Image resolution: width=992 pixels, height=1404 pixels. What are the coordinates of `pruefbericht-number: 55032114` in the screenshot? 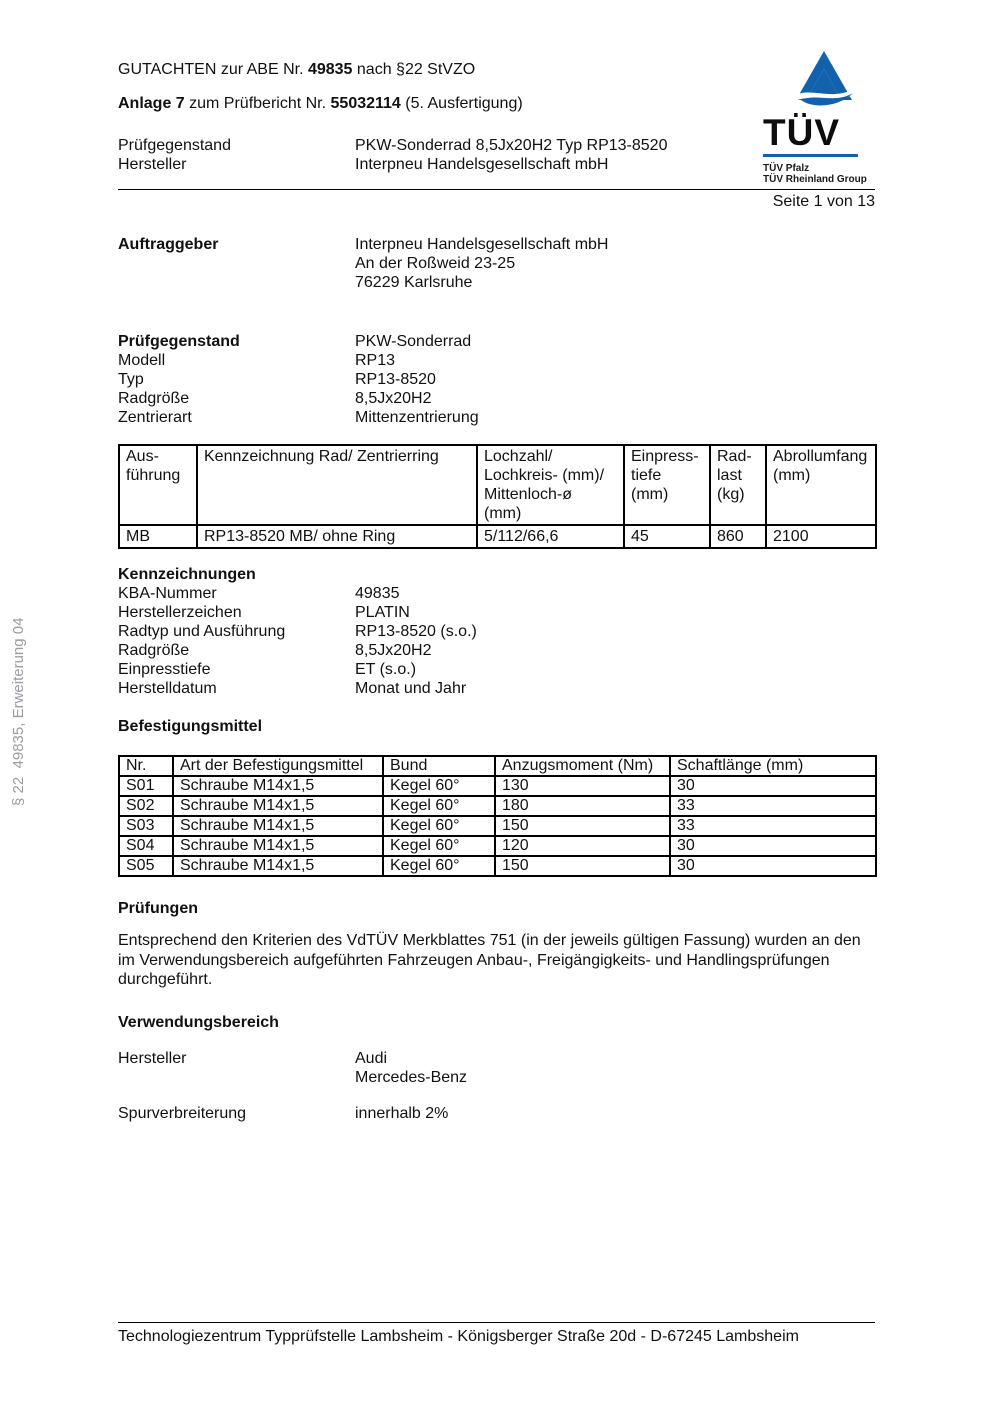 It's located at (365, 103).